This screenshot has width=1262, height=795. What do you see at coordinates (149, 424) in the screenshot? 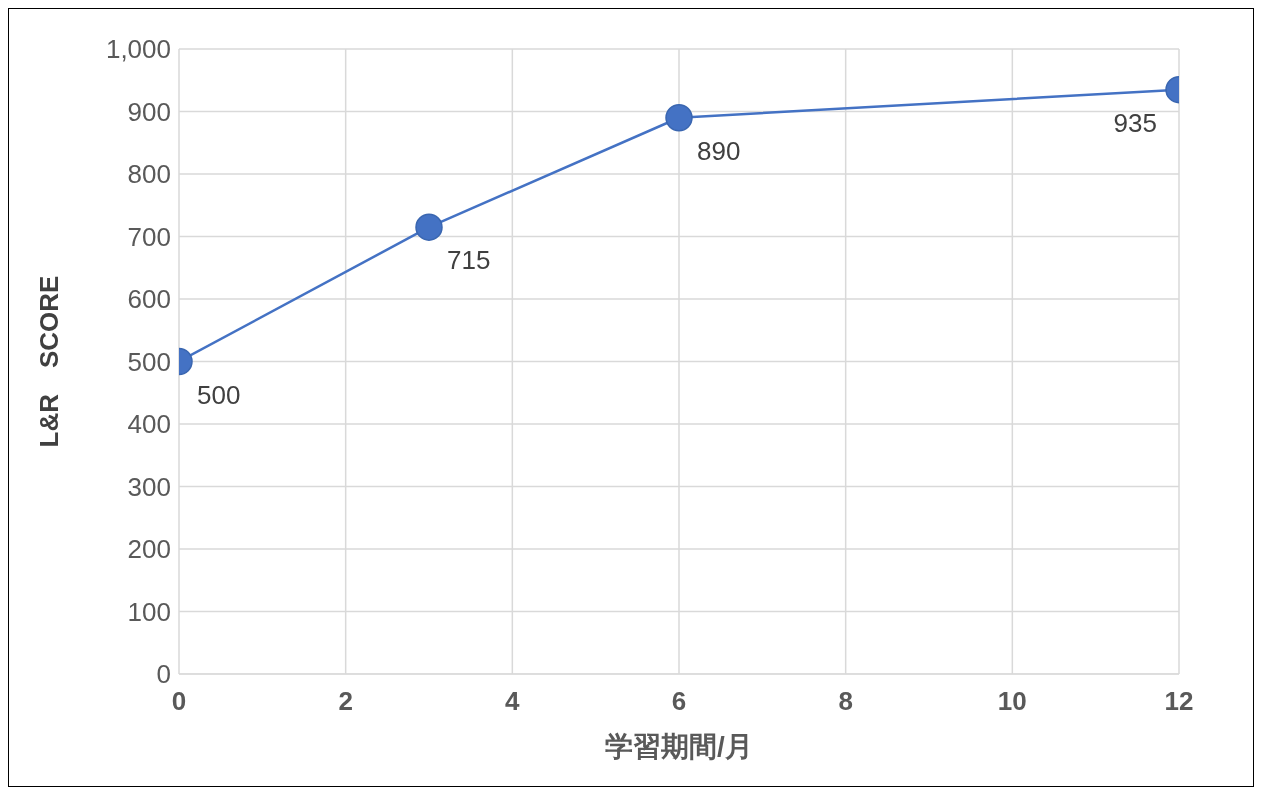
I see `y-tick-label: 400` at bounding box center [149, 424].